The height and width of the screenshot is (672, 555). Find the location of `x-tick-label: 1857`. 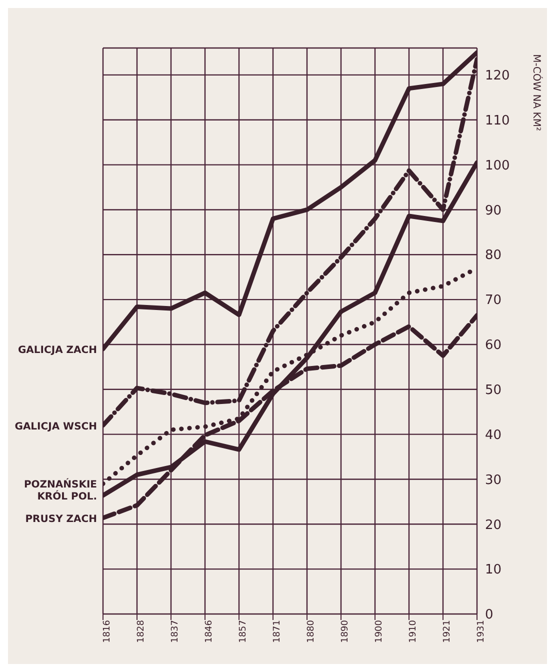

x-tick-label: 1857 is located at coordinates (243, 631).